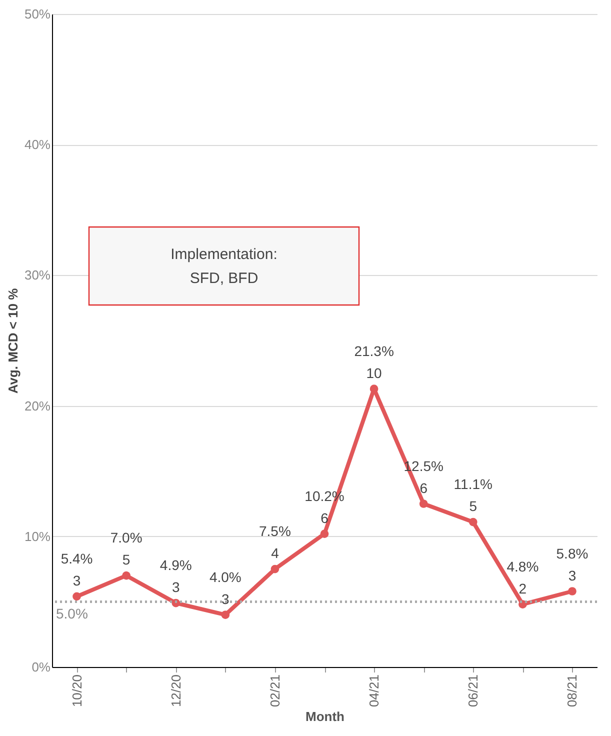 The image size is (611, 736). Describe the element at coordinates (37, 275) in the screenshot. I see `y-tick-label: 30%` at that location.